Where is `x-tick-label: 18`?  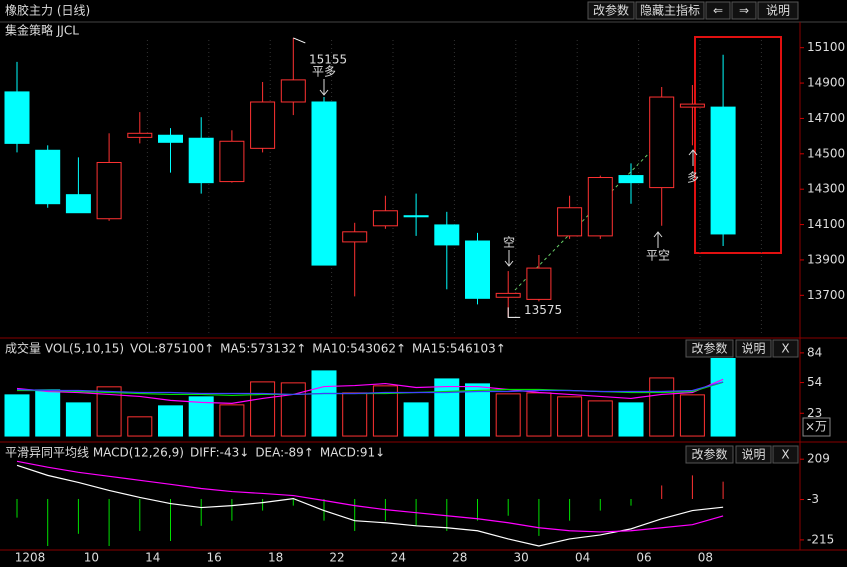
x-tick-label: 18 is located at coordinates (275, 558).